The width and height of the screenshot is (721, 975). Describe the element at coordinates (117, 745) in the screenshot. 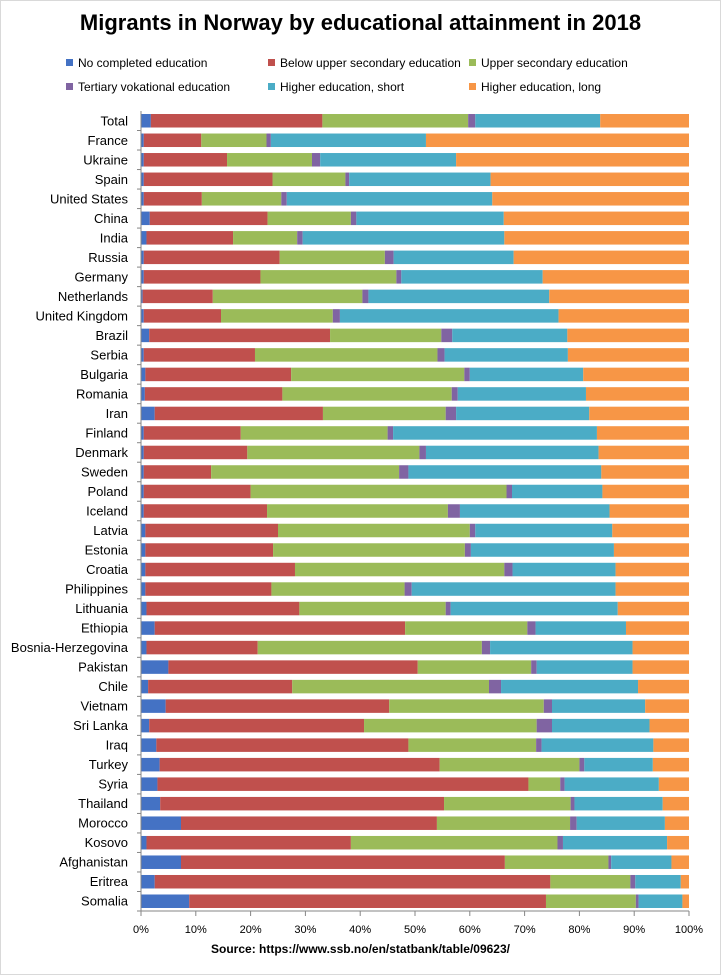

I see `category-label: Iraq` at that location.